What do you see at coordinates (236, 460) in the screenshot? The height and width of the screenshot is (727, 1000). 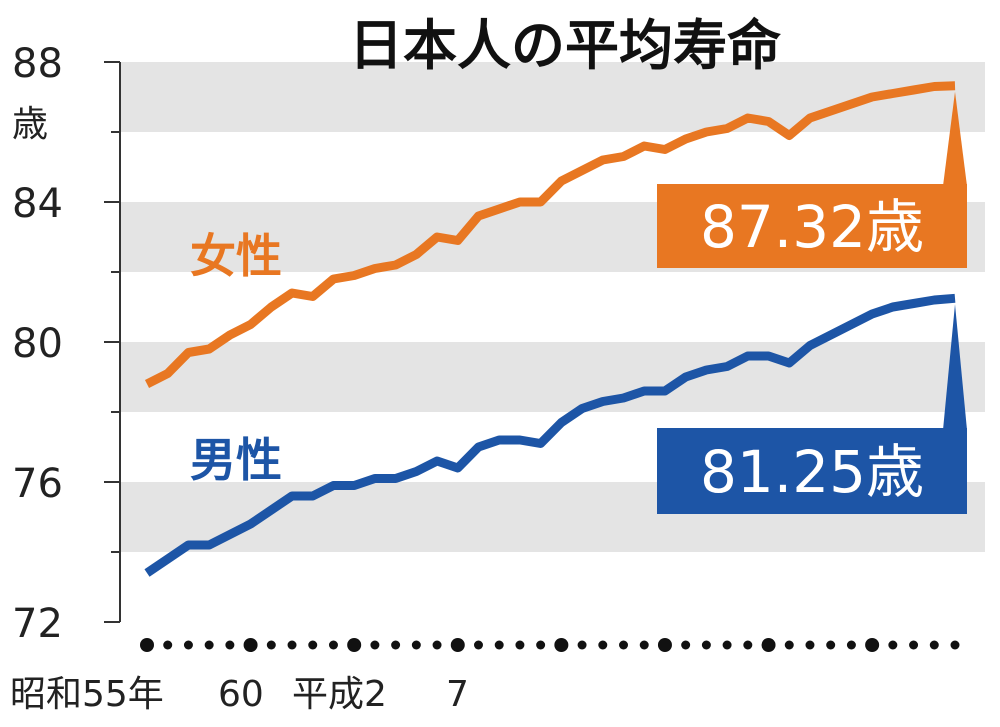 I see `series-label: 男性` at bounding box center [236, 460].